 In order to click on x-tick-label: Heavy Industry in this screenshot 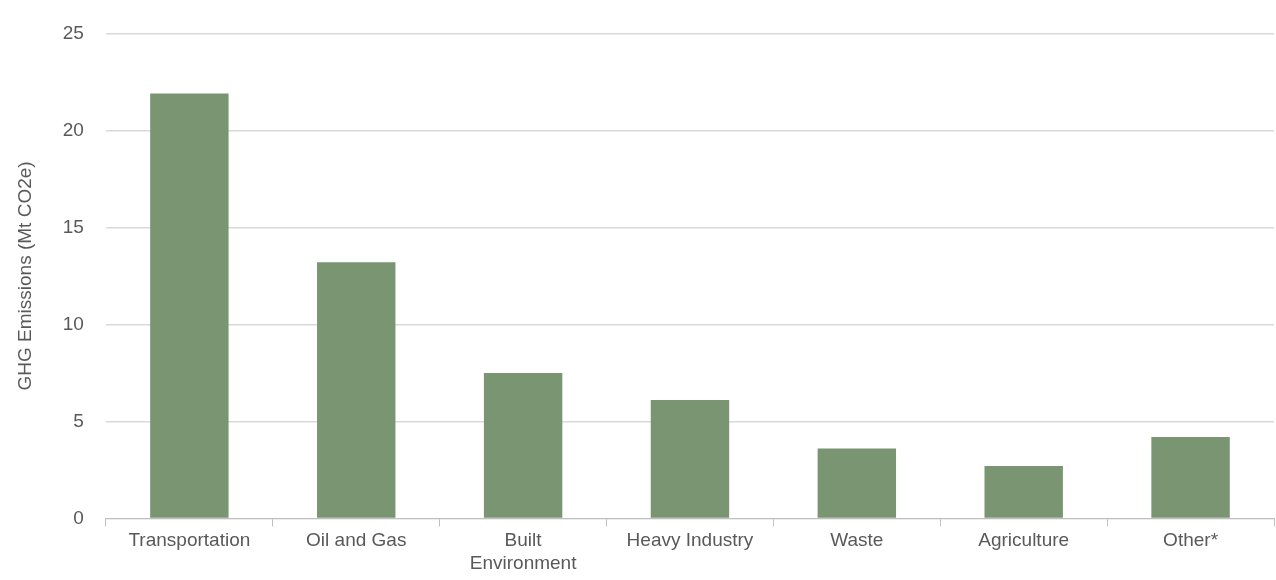, I will do `click(690, 540)`.